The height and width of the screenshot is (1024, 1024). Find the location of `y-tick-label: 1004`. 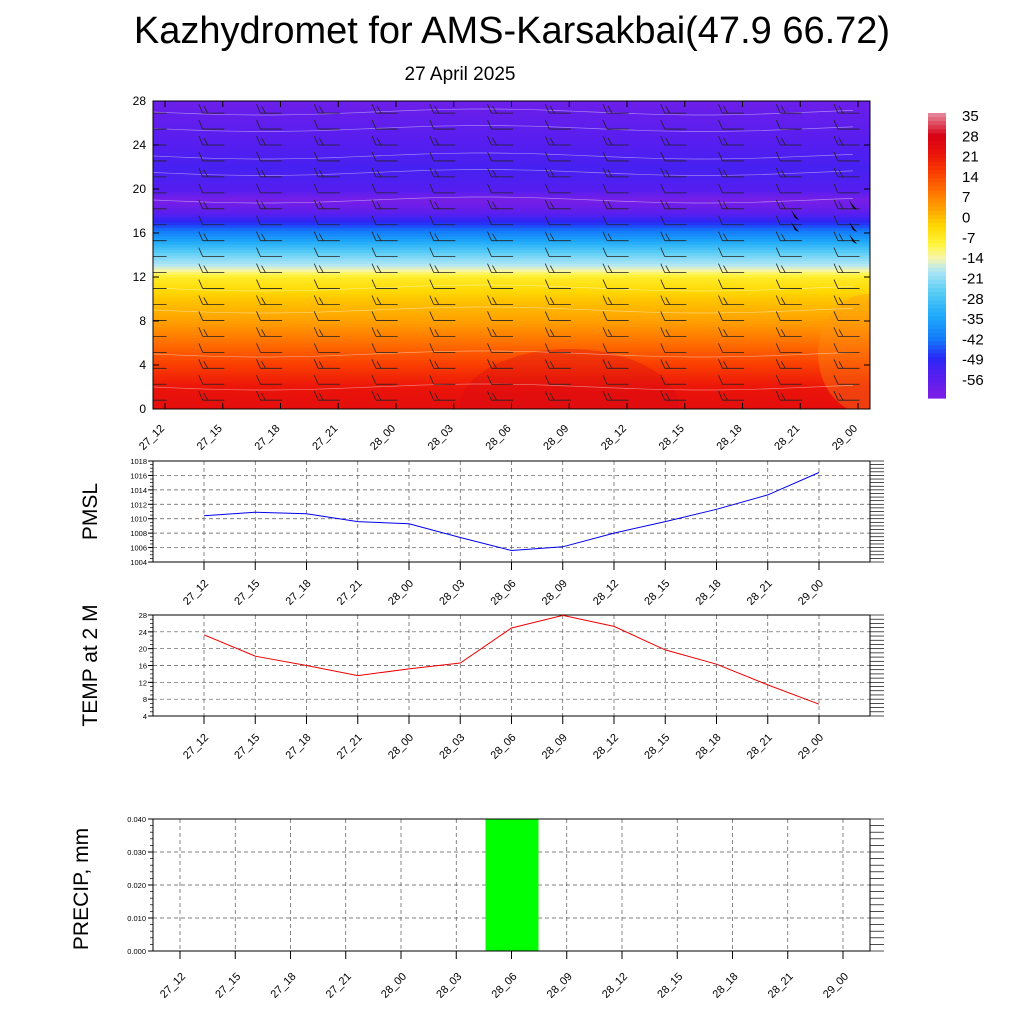

y-tick-label: 1004 is located at coordinates (138, 562).